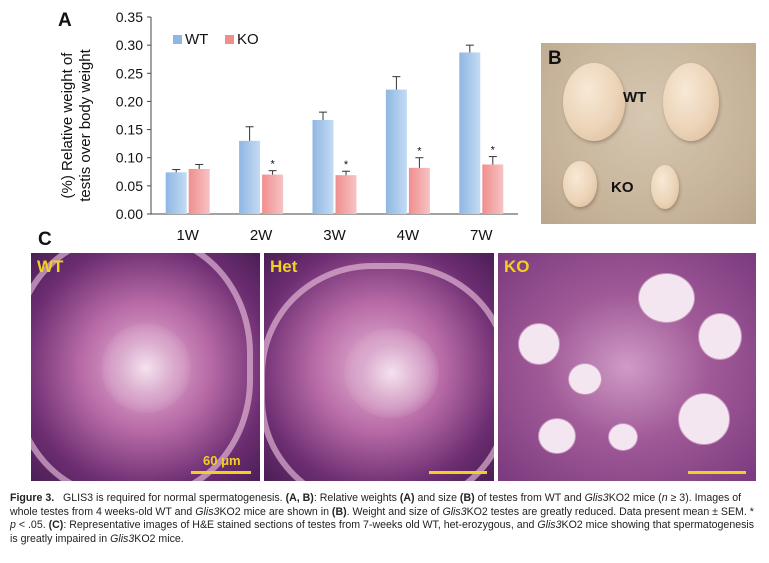  Describe the element at coordinates (32, 498) in the screenshot. I see `caption-figure-number: Figure 3.` at that location.